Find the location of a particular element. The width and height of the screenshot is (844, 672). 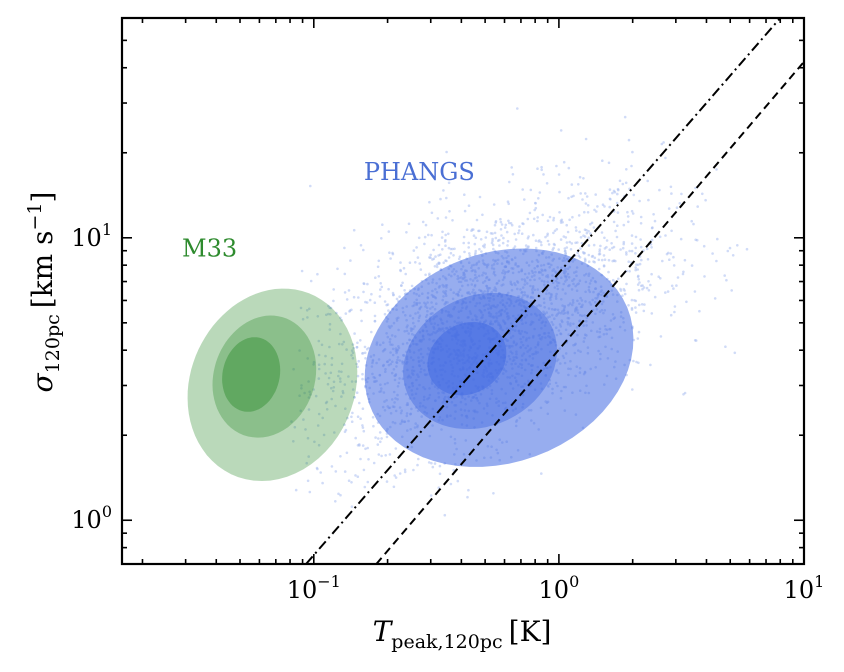

x-tick-label: 100 is located at coordinates (559, 588).